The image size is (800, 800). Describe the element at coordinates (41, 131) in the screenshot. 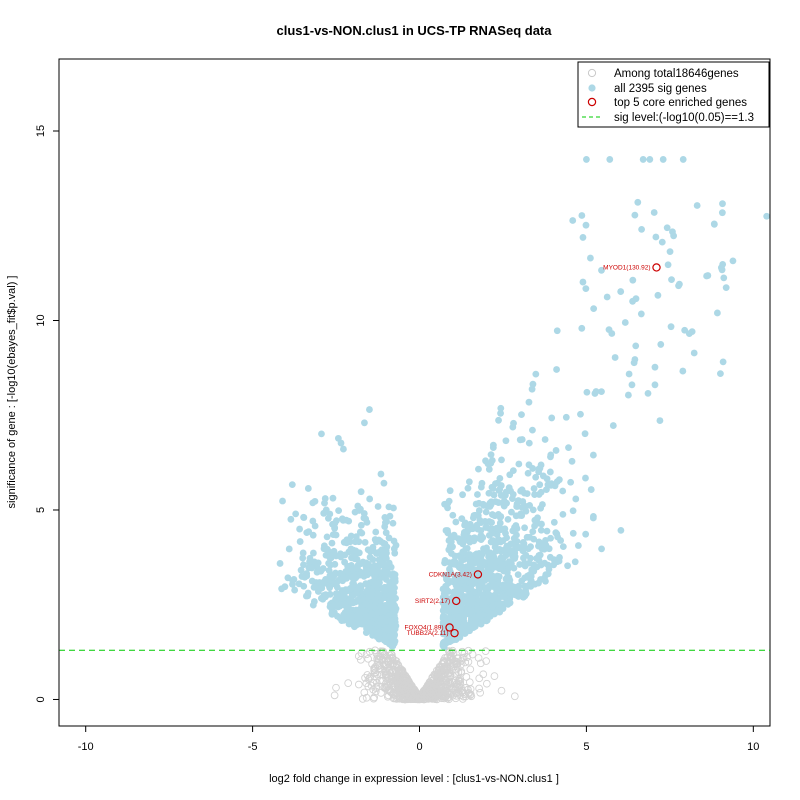

I see `y-tick-label: 15` at that location.